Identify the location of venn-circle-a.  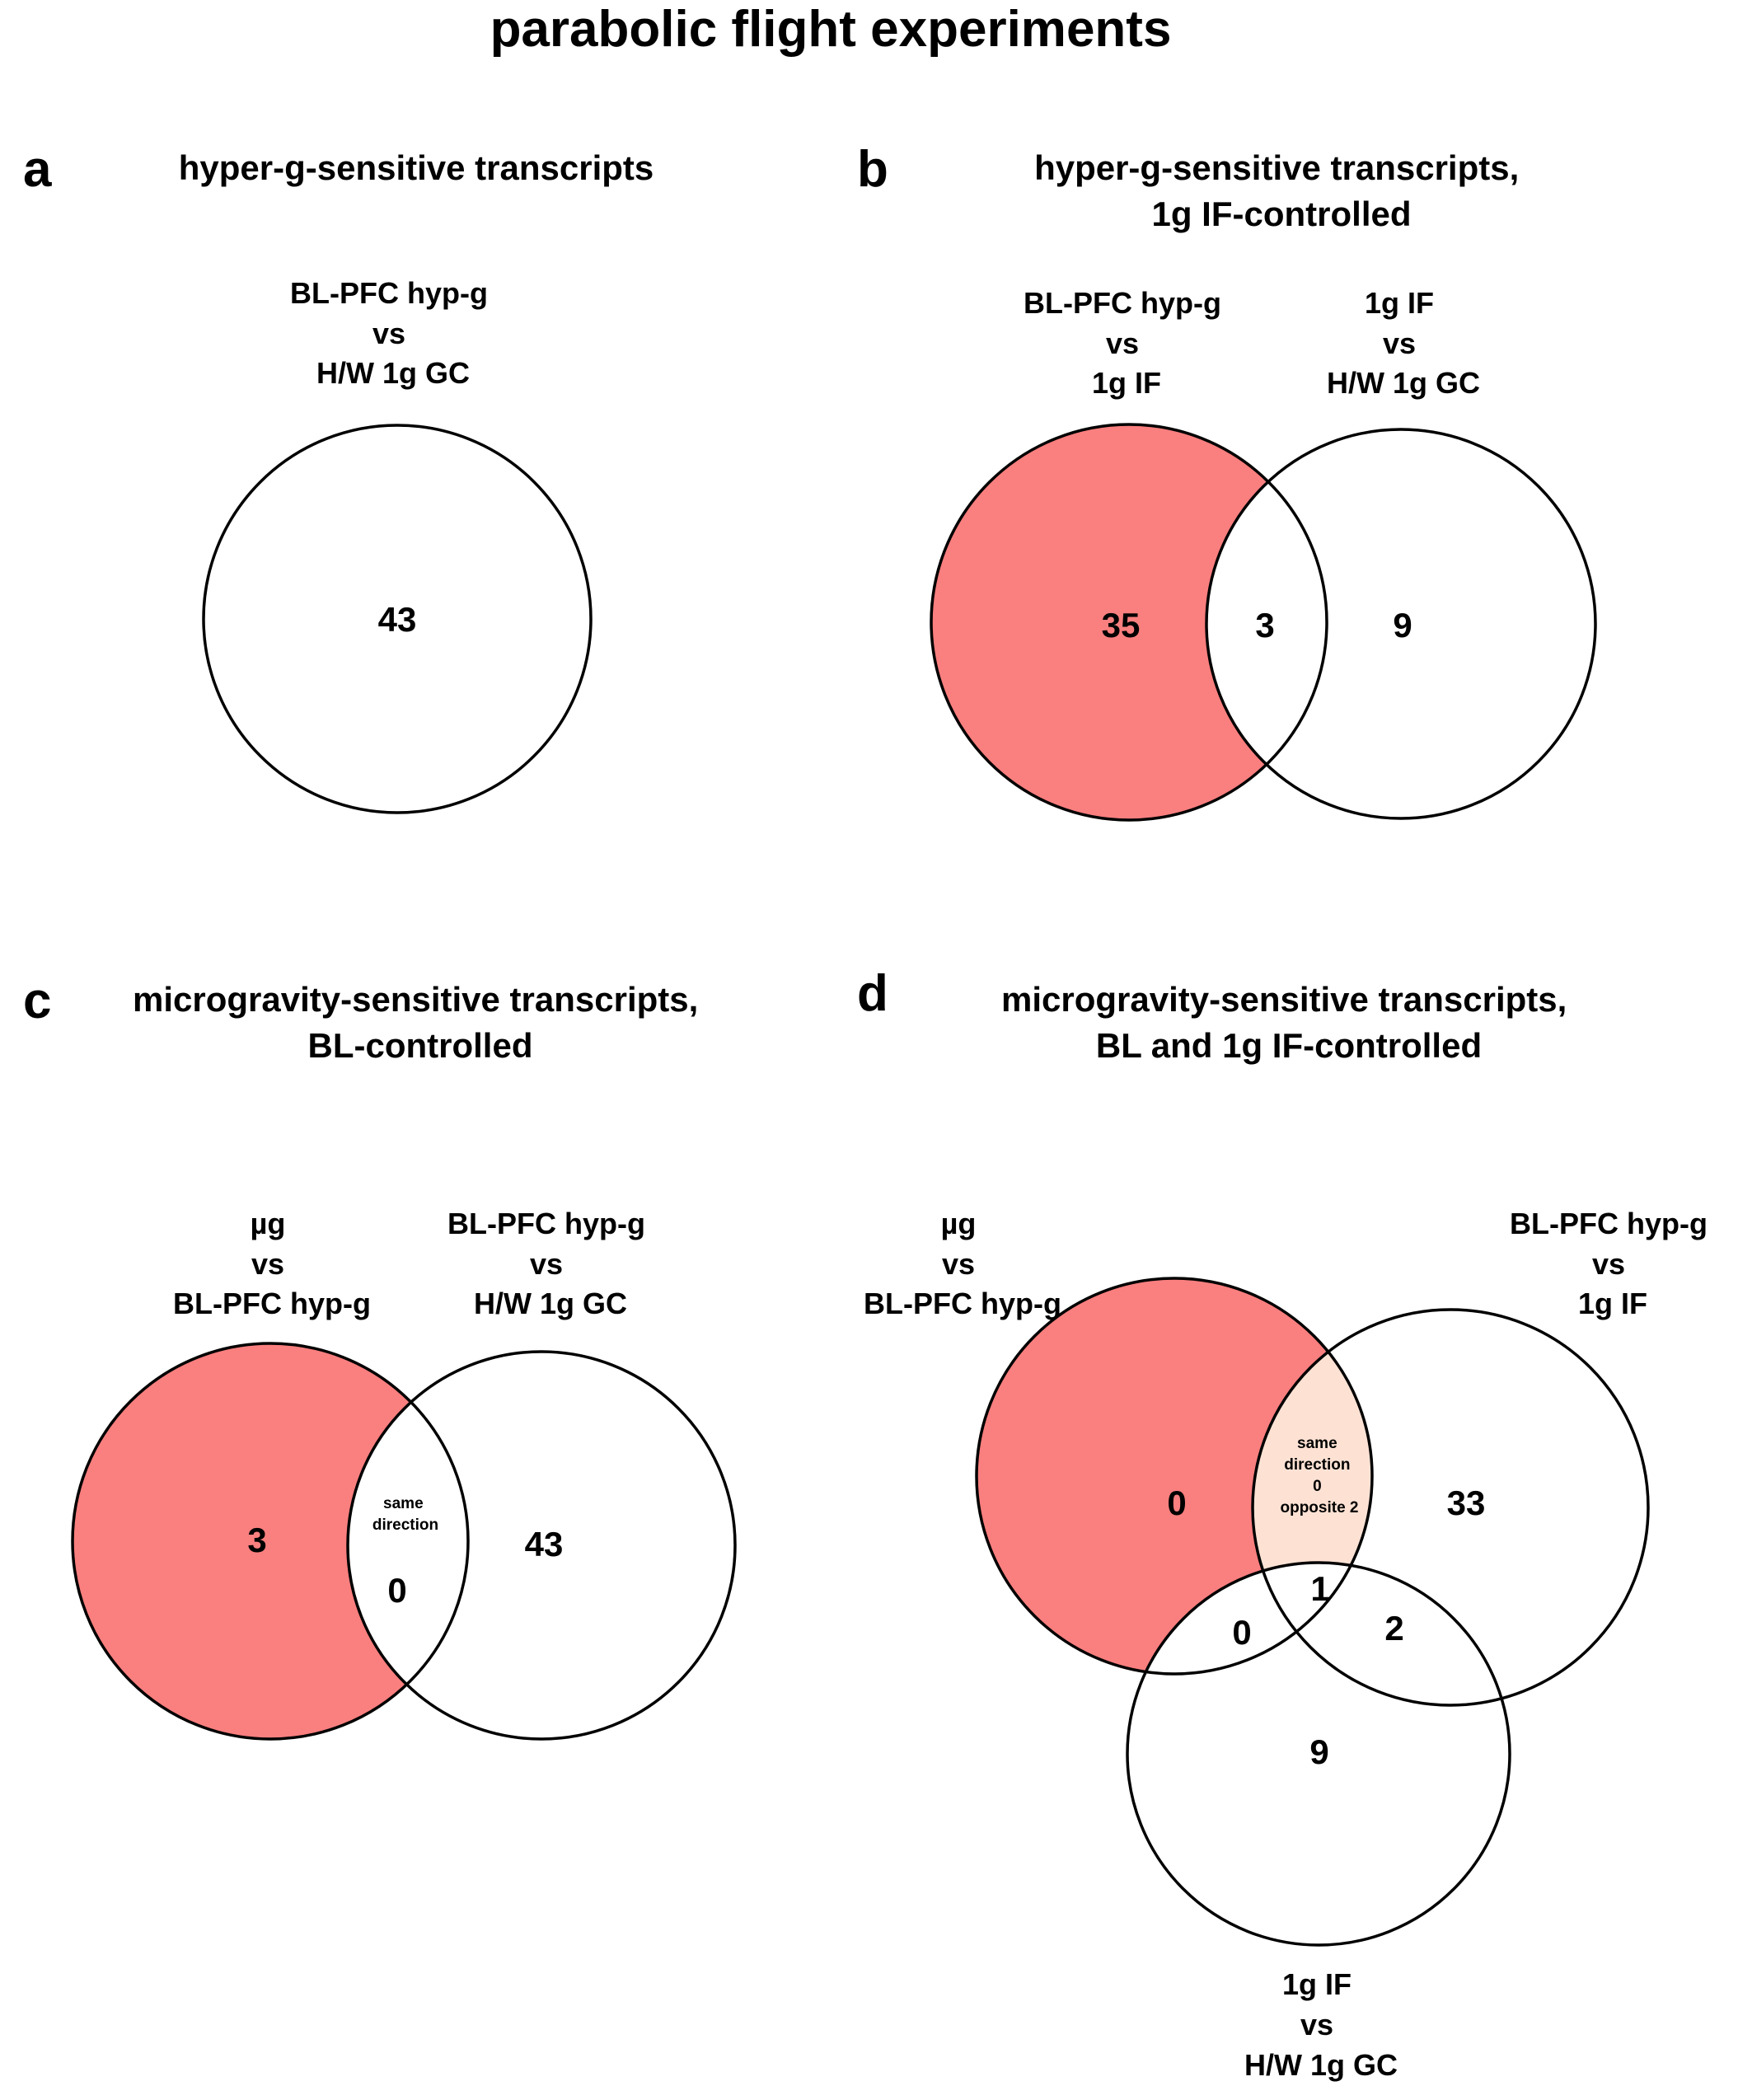
(397, 619).